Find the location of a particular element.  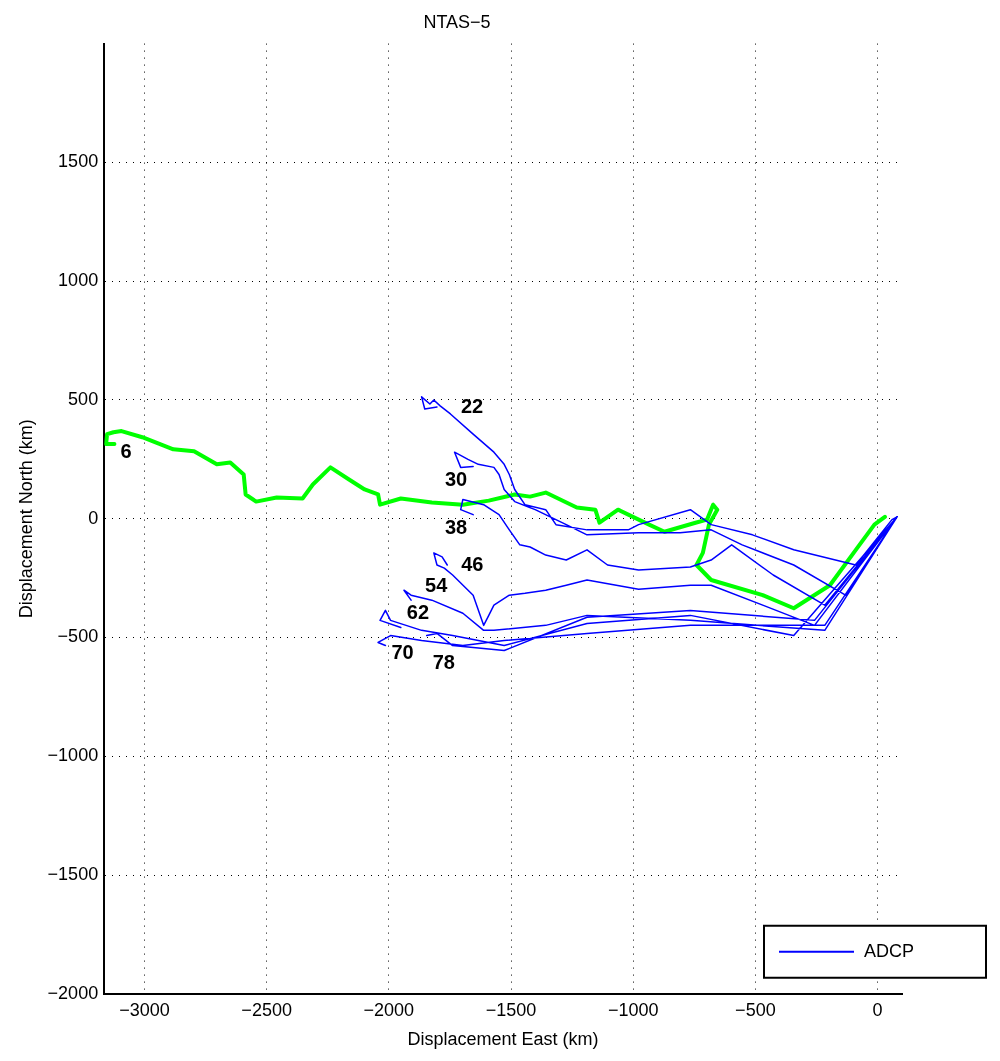

y-tick-label: −2000 is located at coordinates (73, 992).